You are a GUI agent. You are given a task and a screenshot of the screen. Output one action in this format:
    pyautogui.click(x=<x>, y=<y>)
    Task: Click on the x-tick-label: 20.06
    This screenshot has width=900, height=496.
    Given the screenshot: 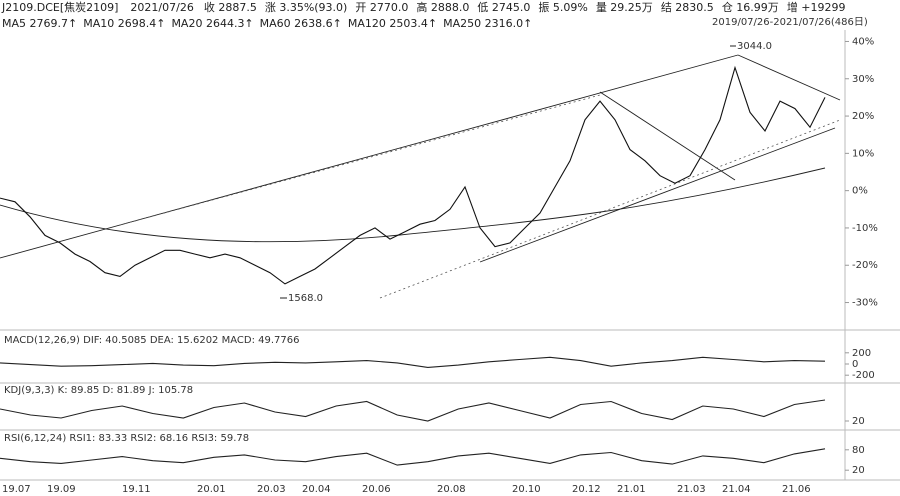 What is the action you would take?
    pyautogui.click(x=376, y=489)
    